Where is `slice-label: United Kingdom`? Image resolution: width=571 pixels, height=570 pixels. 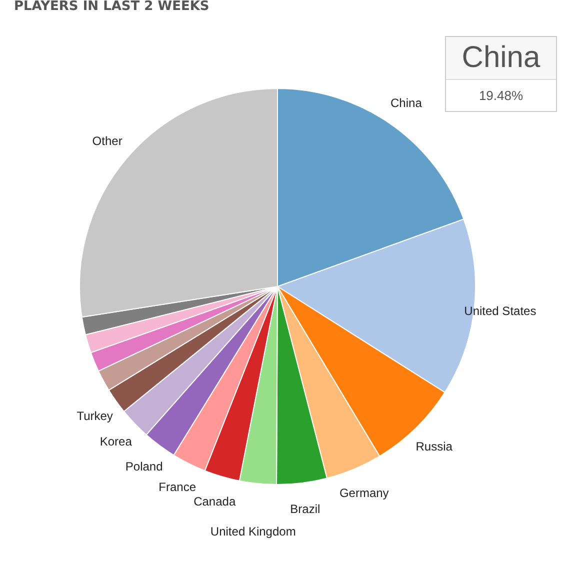
slice-label: United Kingdom is located at coordinates (253, 531).